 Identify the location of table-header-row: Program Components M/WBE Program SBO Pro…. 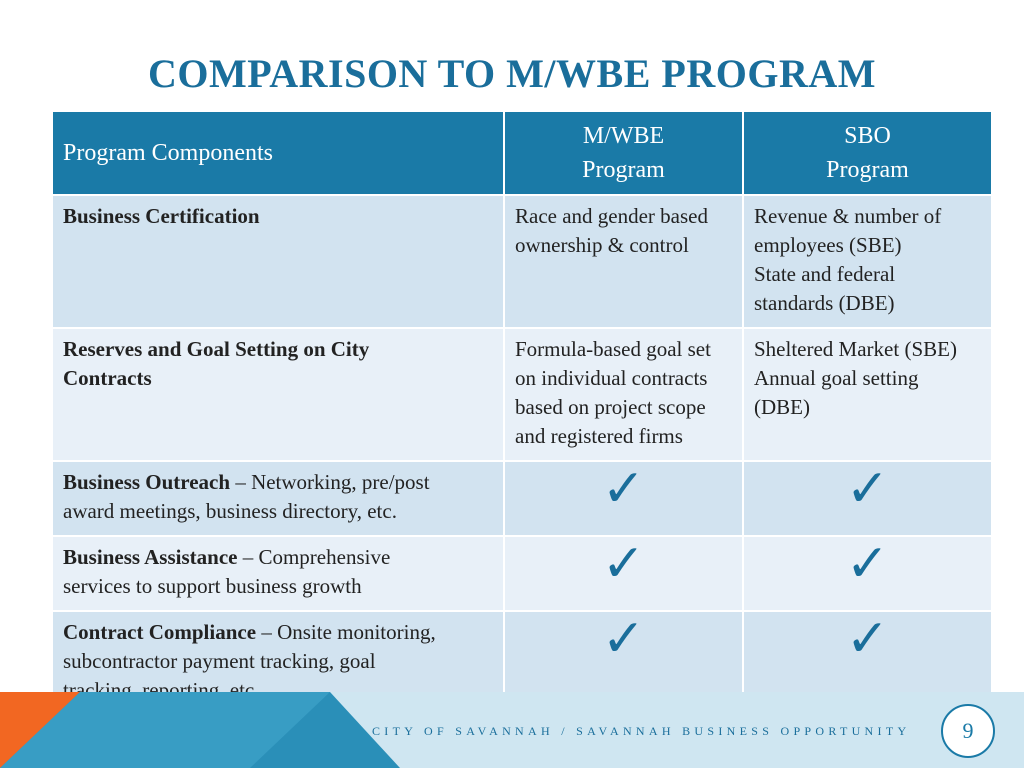
(522, 153).